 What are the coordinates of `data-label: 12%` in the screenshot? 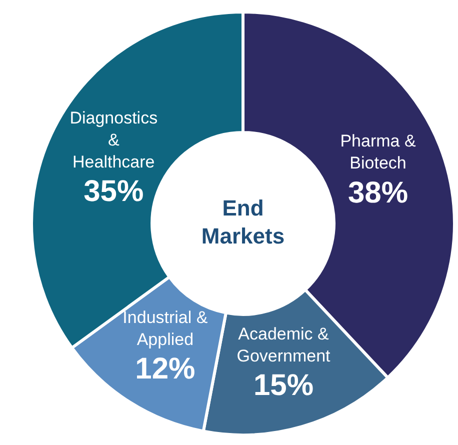 It's located at (165, 369).